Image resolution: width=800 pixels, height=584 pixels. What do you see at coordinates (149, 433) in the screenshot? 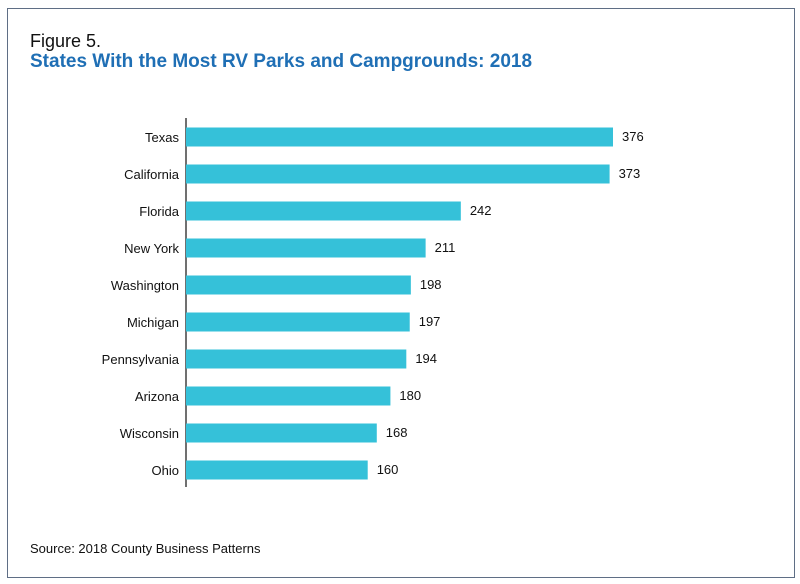
I see `category-label-wisconsin: Wisconsin` at bounding box center [149, 433].